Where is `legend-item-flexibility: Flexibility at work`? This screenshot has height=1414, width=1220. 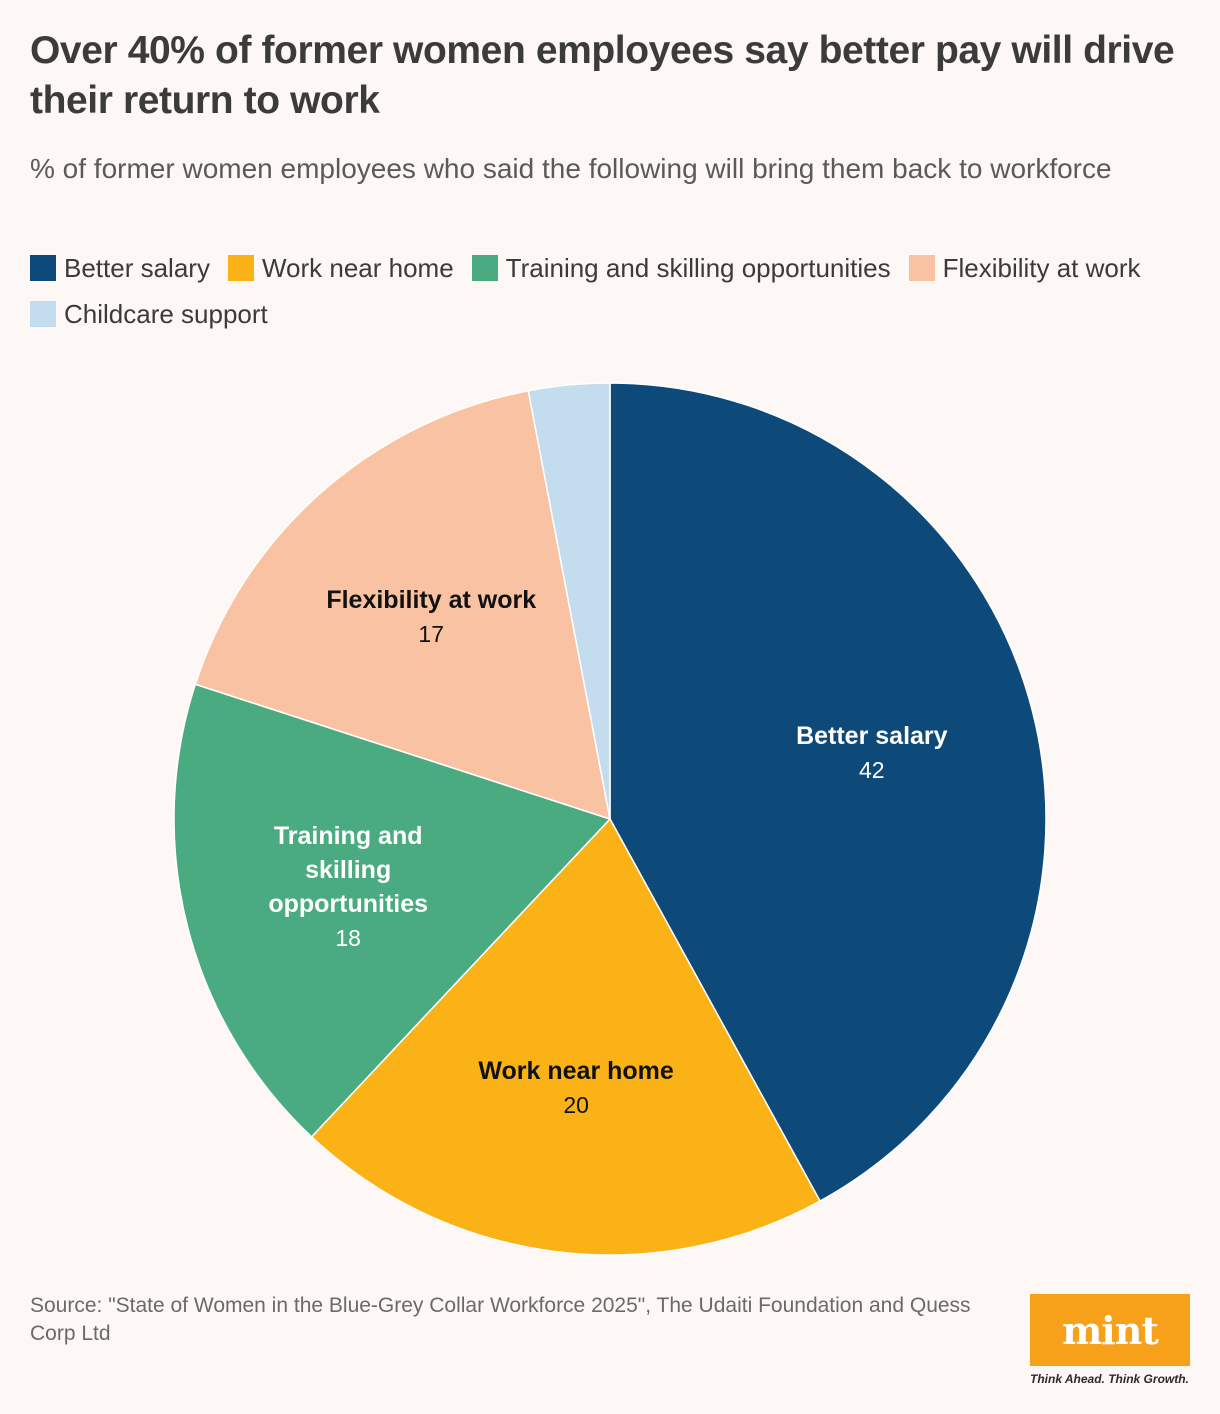 legend-item-flexibility: Flexibility at work is located at coordinates (1024, 268).